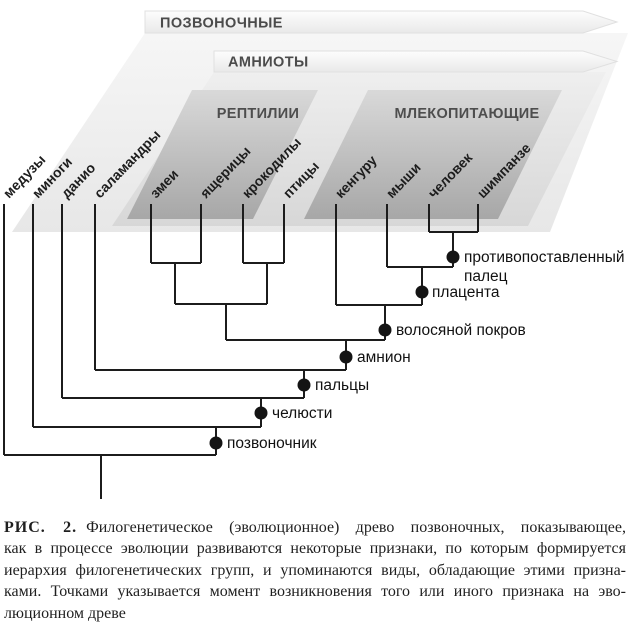  Describe the element at coordinates (216, 443) in the screenshot. I see `trait-dot-backbone` at that location.